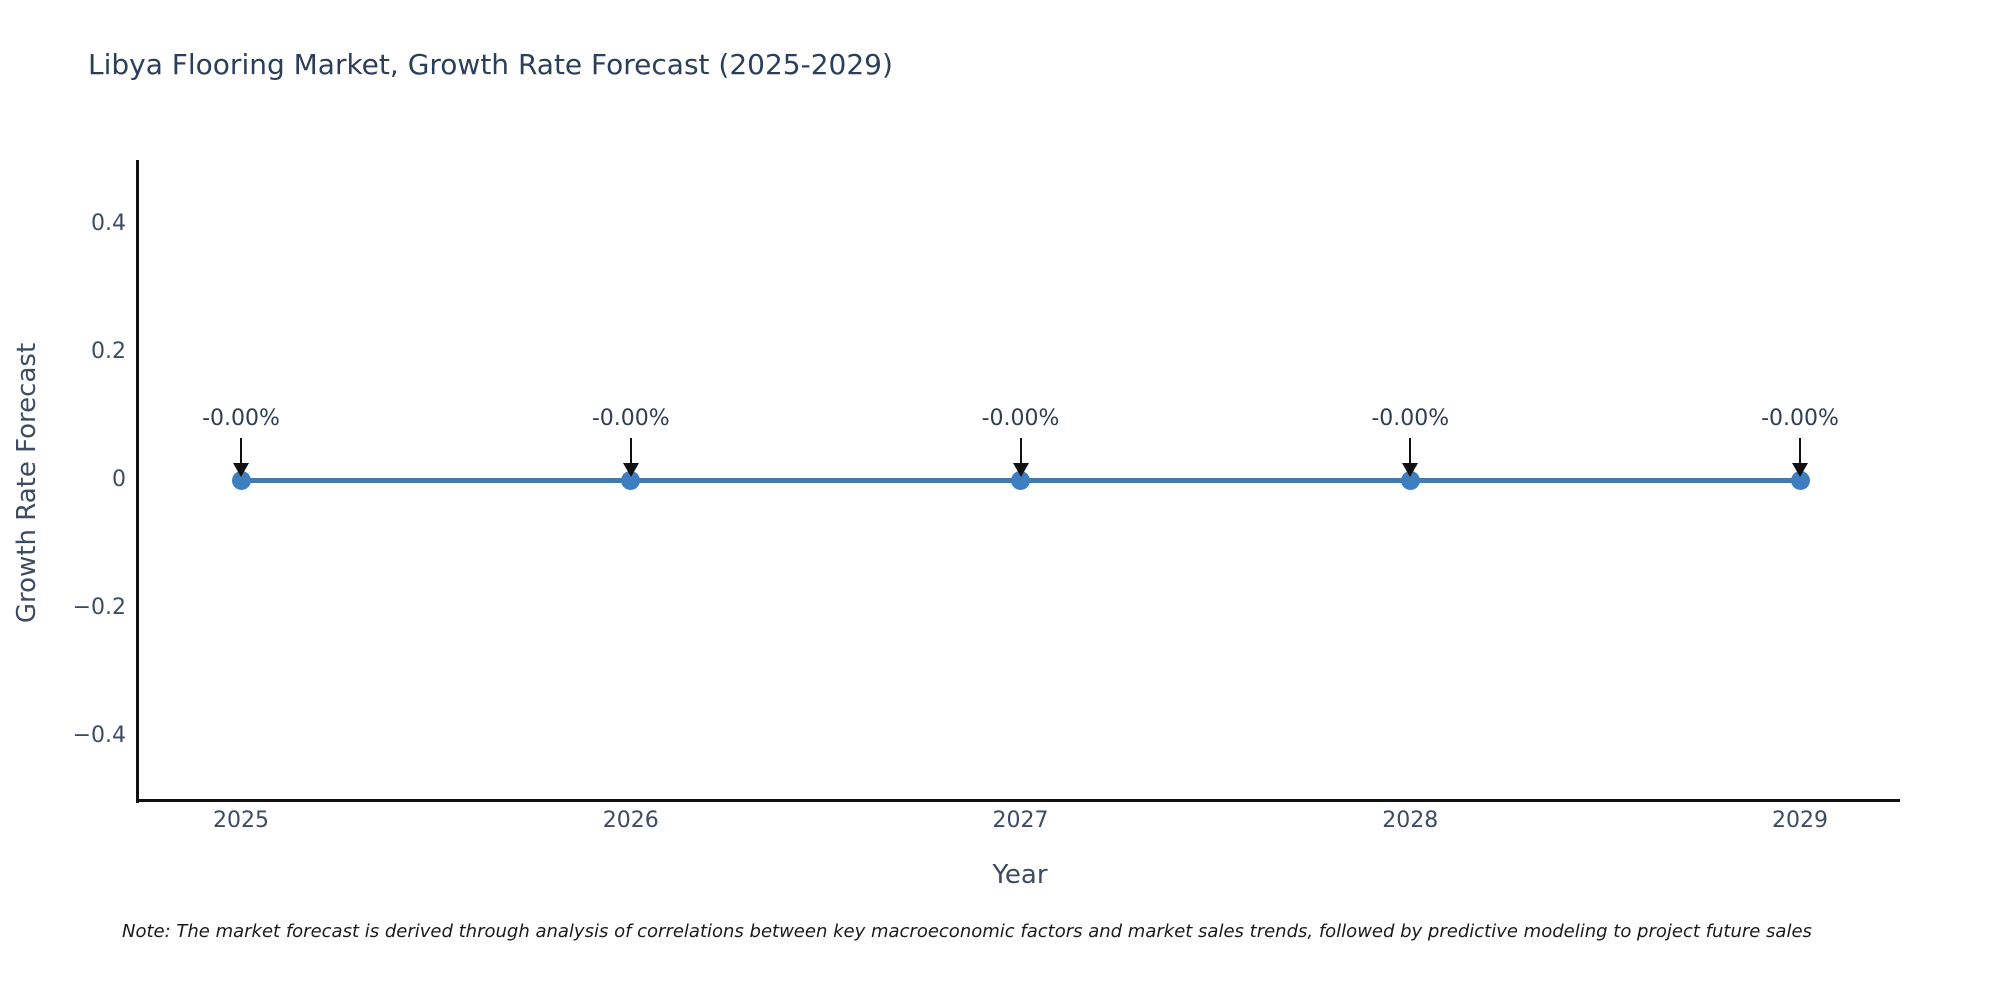  What do you see at coordinates (108, 351) in the screenshot?
I see `y-tick-label: 0.2` at bounding box center [108, 351].